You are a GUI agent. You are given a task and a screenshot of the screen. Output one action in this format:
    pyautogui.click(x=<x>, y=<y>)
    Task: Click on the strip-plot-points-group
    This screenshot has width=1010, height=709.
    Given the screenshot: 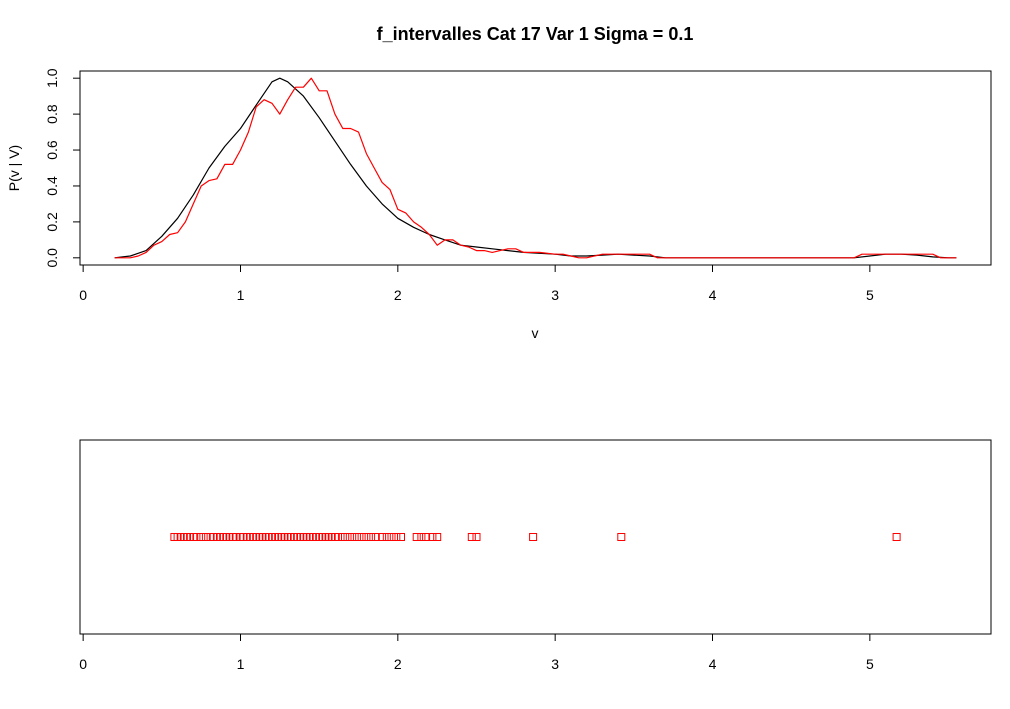 What is the action you would take?
    pyautogui.click(x=535, y=537)
    